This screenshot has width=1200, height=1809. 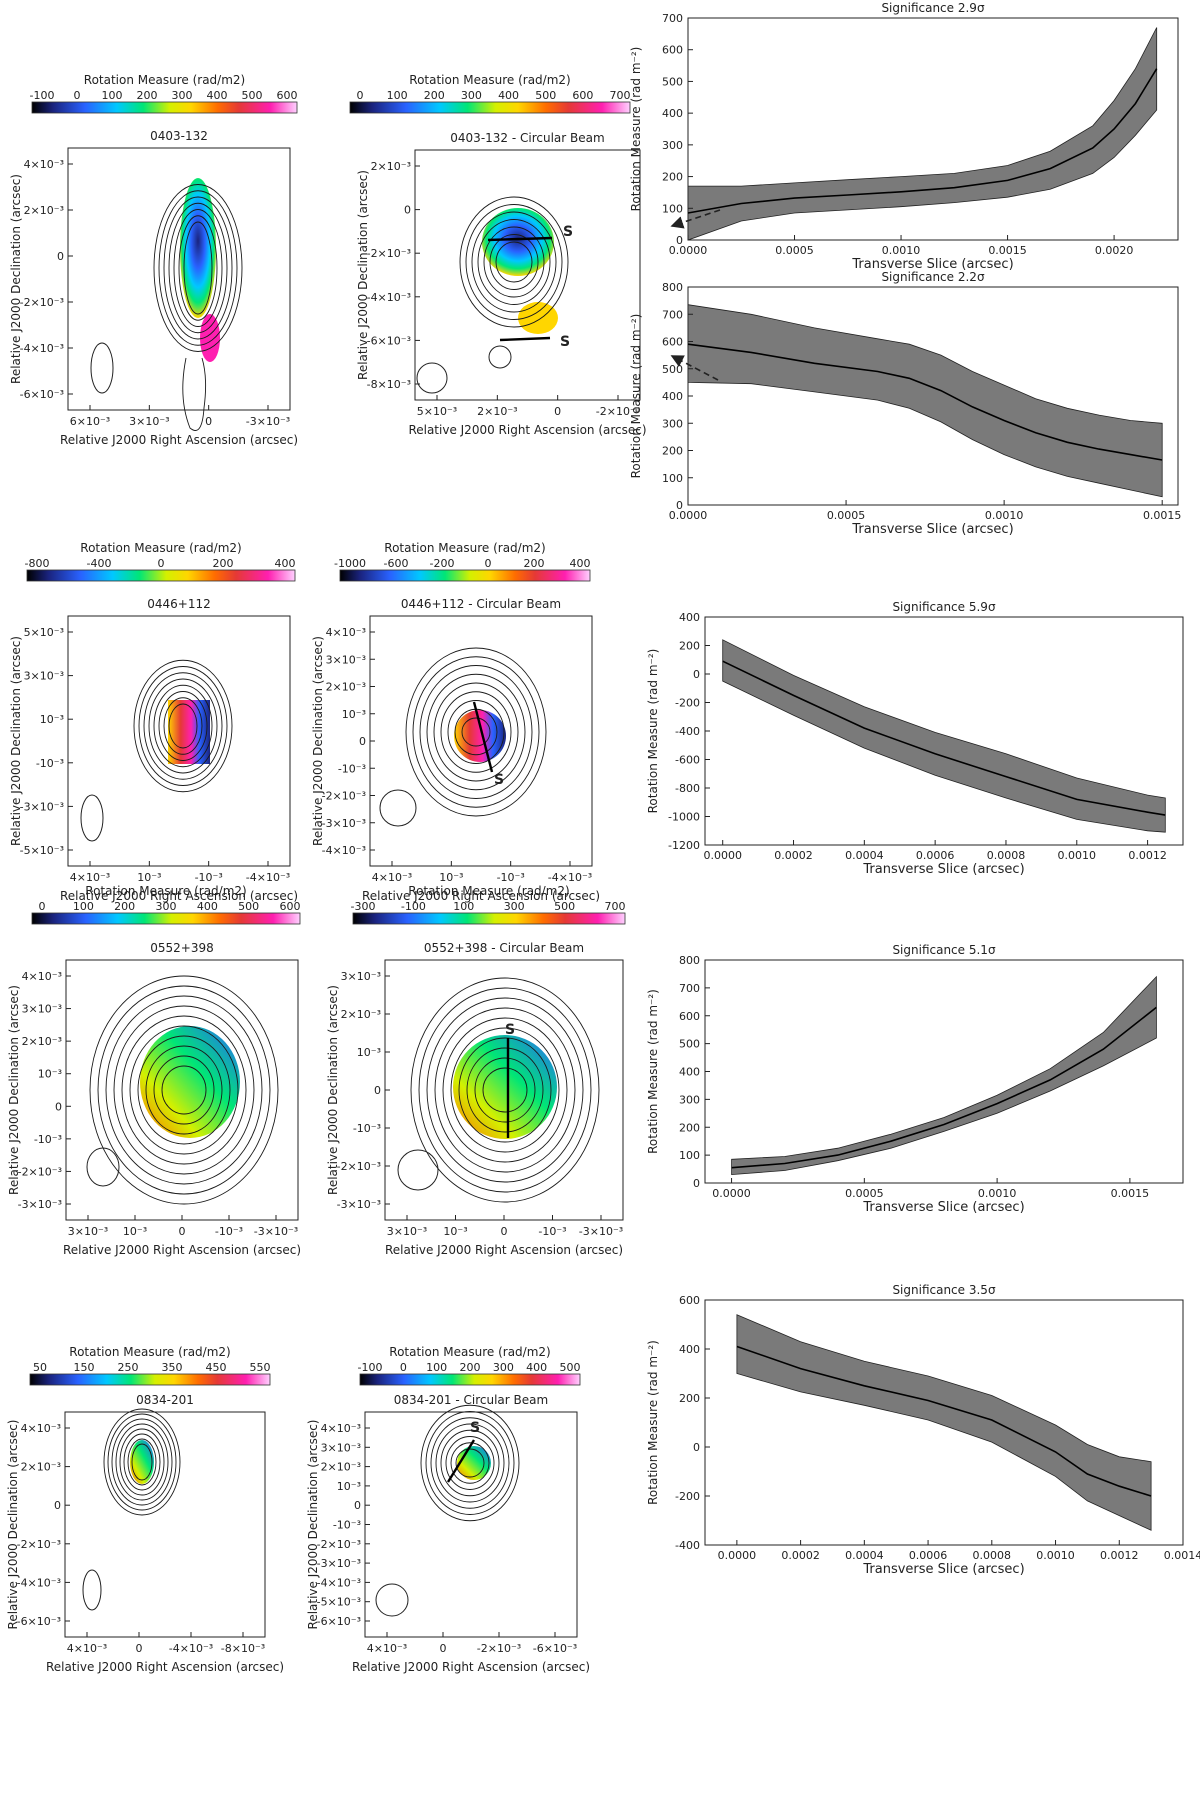 I want to click on colorbar-tick-label: 300, so click(x=503, y=1367).